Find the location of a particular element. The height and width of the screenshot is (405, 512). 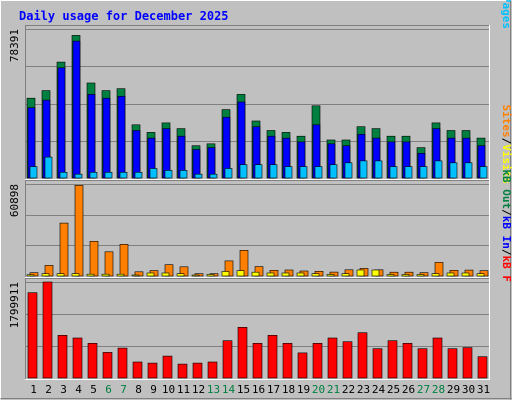

x-tick-label: 17 is located at coordinates (273, 389).